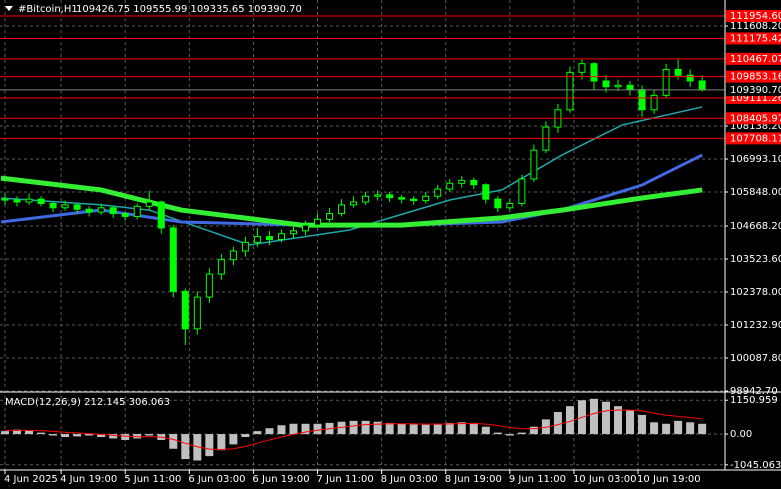  What do you see at coordinates (216, 479) in the screenshot?
I see `x-tick-label: 6 Jun 03:00` at bounding box center [216, 479].